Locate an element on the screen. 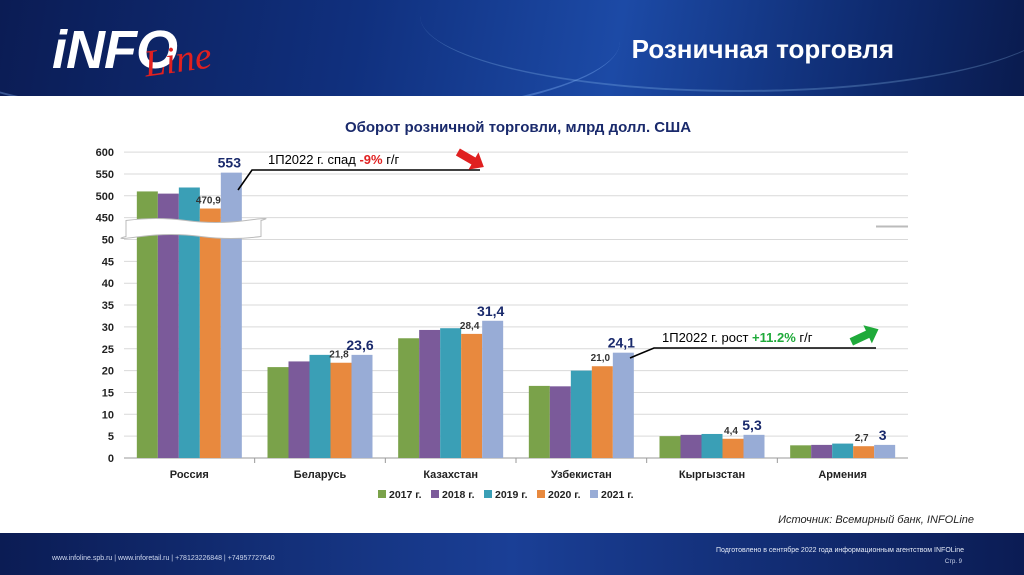  page-number: Стр. 9 is located at coordinates (953, 562).